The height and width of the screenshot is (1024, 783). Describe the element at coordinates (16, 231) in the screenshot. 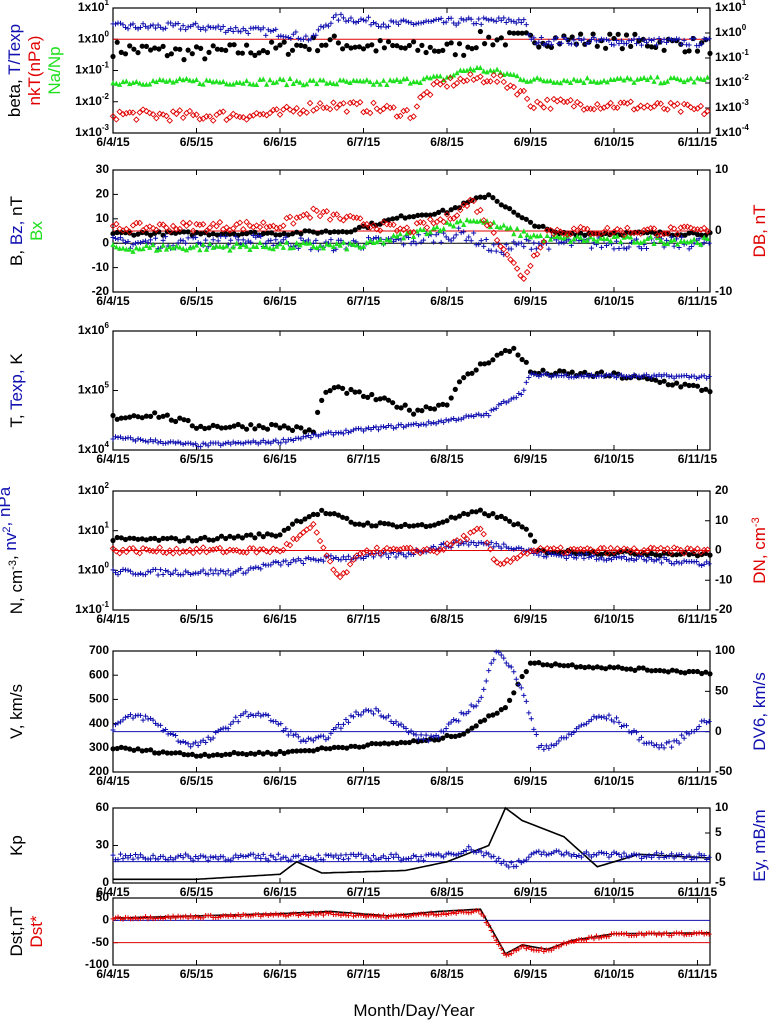

I see `y-axis-label: B, Bz, nT` at that location.